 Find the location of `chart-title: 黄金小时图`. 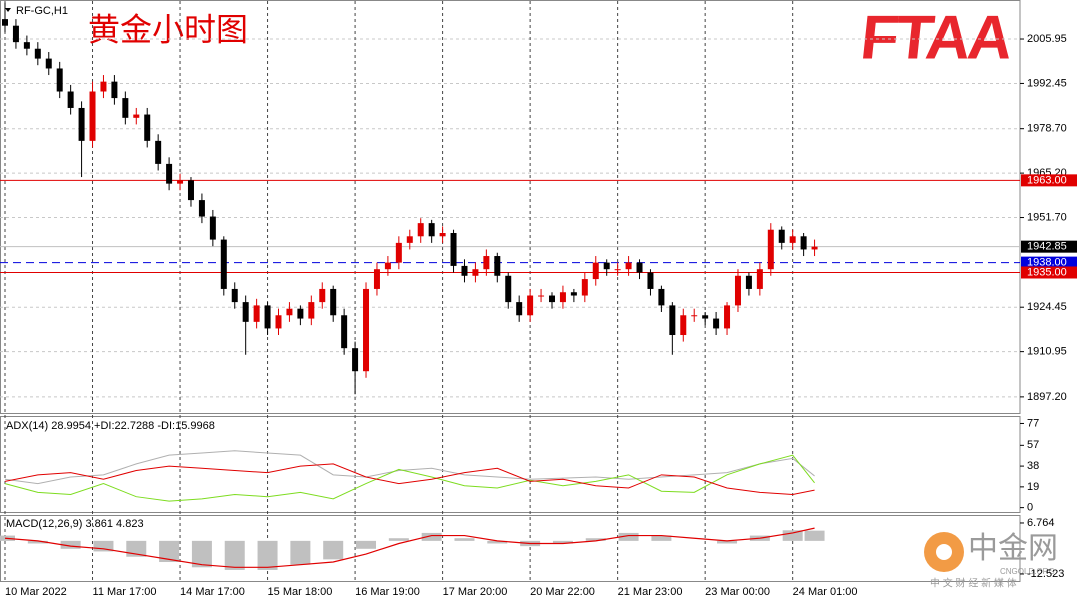

chart-title: 黄金小时图 is located at coordinates (168, 30).